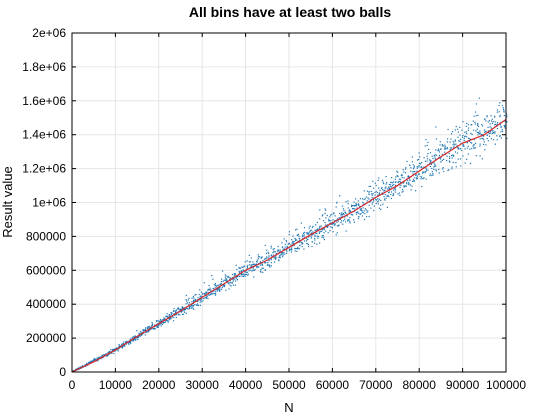 This screenshot has width=560, height=420. What do you see at coordinates (376, 385) in the screenshot?
I see `x-tick-label: 70000` at bounding box center [376, 385].